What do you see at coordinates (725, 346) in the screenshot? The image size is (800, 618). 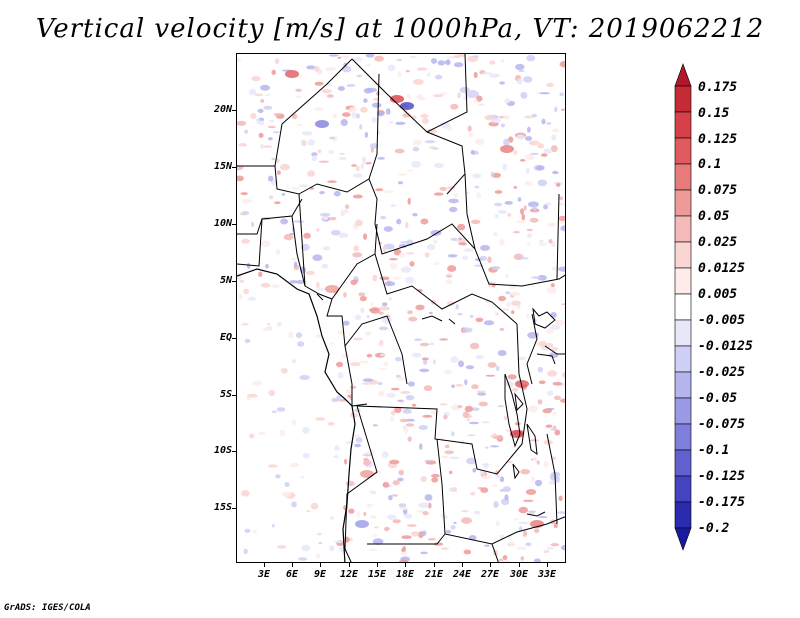 I see `colorbar-label: -0.0125` at bounding box center [725, 346].